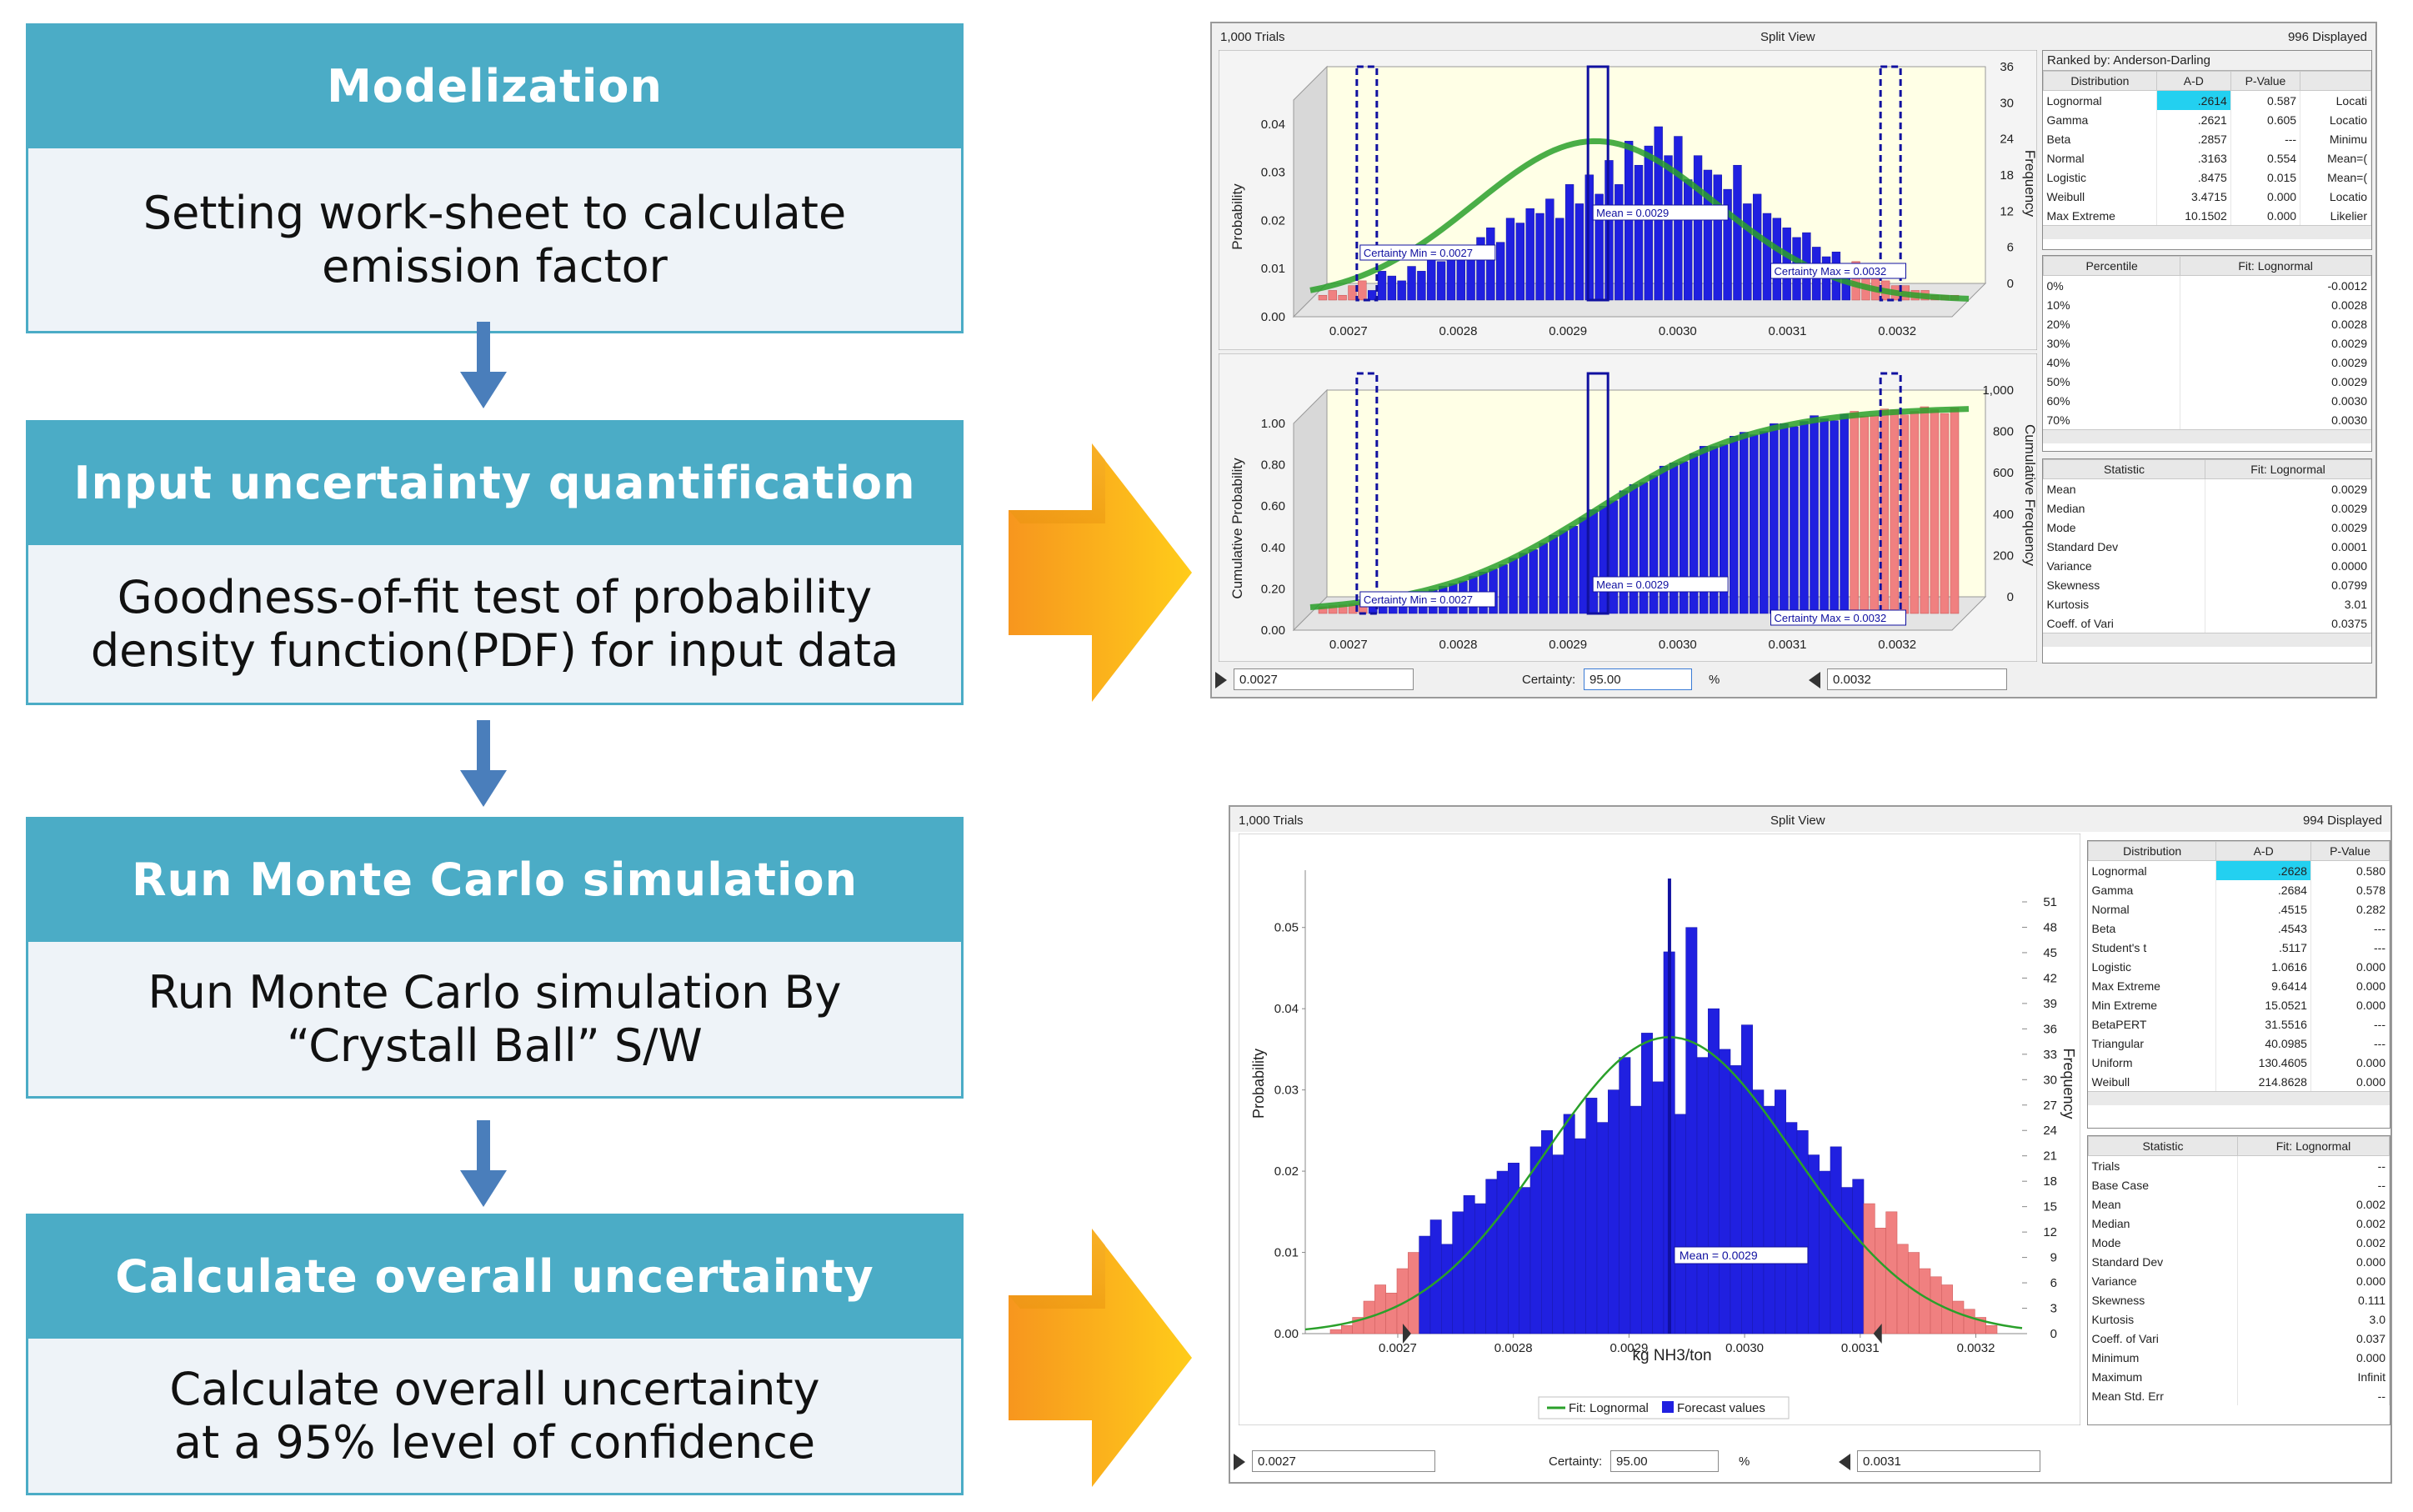  What do you see at coordinates (2193, 120) in the screenshot?
I see `table-cell: .2621` at bounding box center [2193, 120].